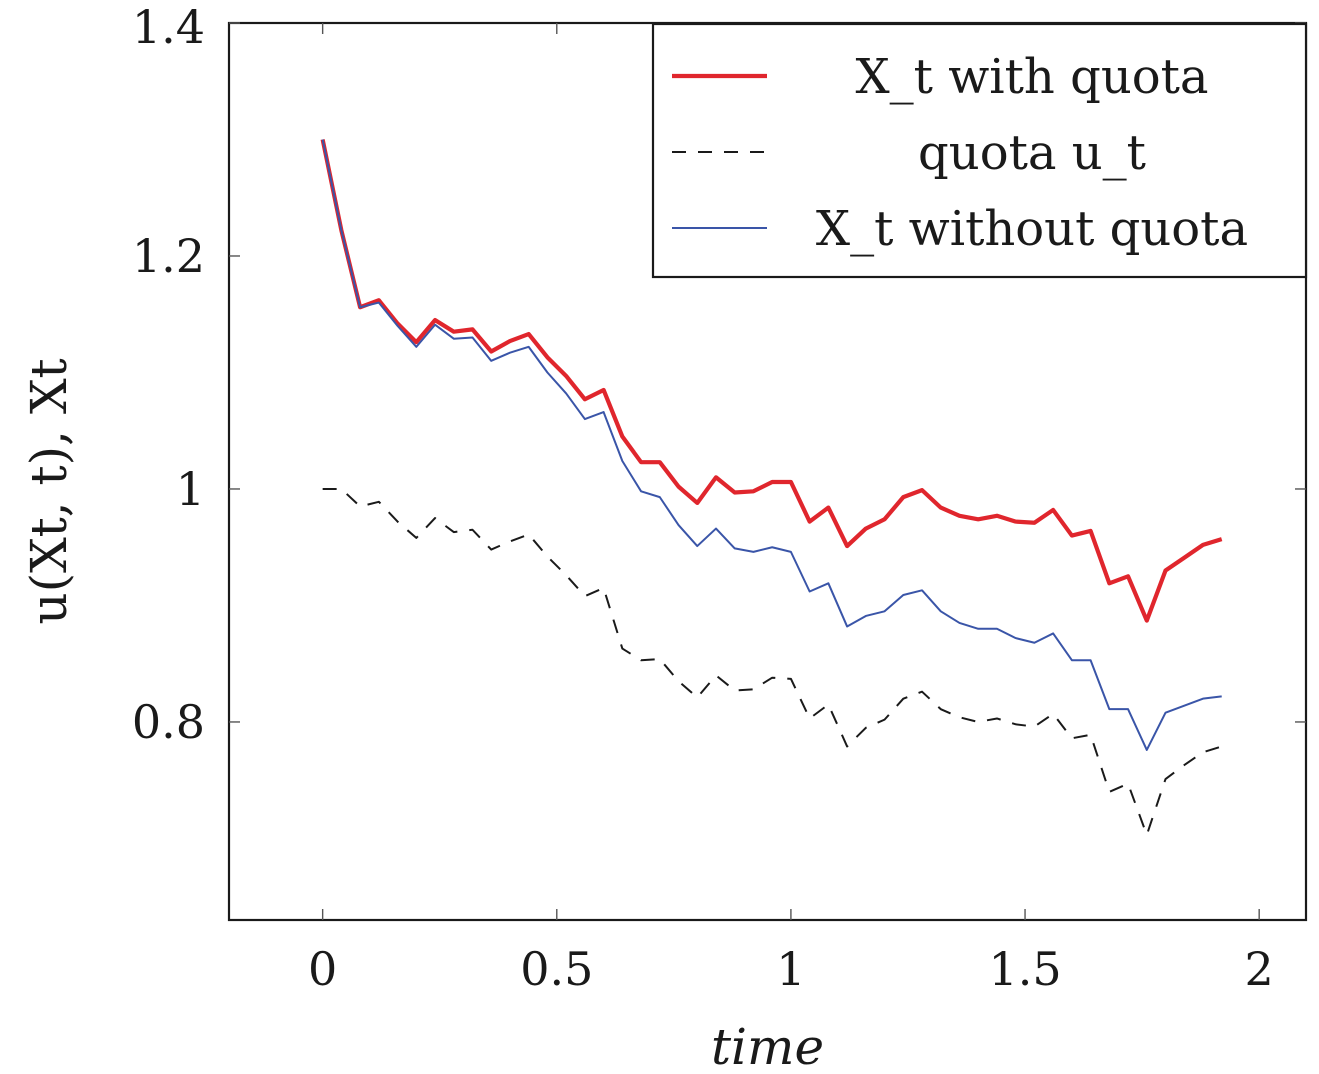  I want to click on x-tick-label-0: 0, so click(322, 969).